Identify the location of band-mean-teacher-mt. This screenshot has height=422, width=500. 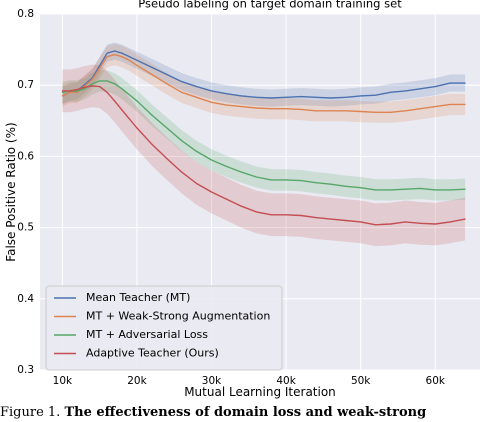
(264, 74).